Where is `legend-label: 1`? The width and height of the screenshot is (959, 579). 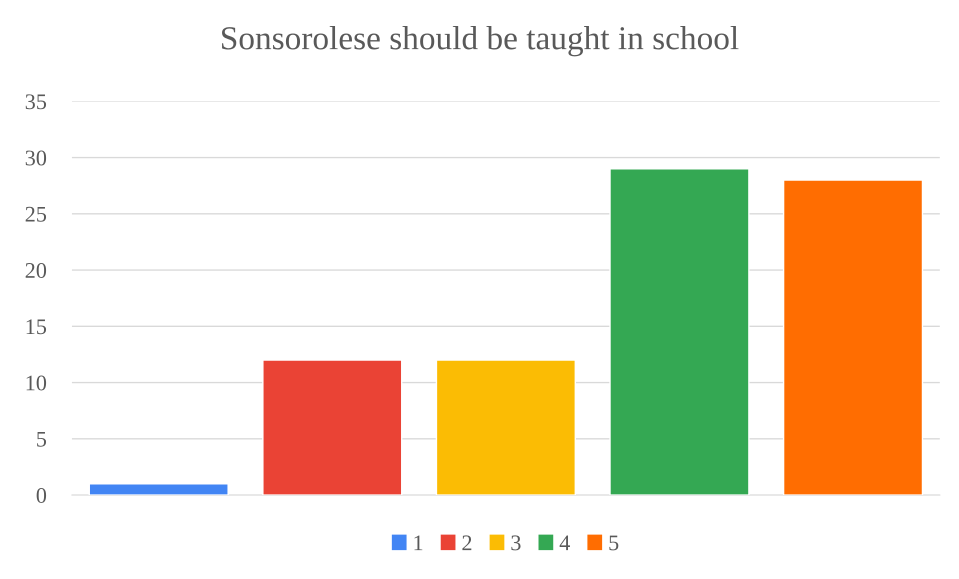 legend-label: 1 is located at coordinates (418, 542).